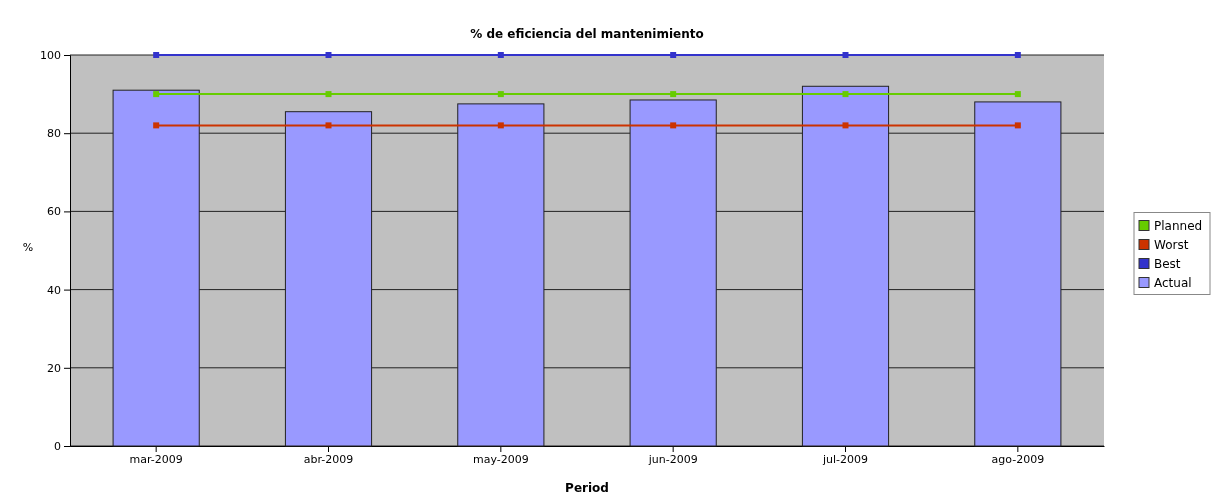 Image resolution: width=1214 pixels, height=504 pixels. What do you see at coordinates (328, 459) in the screenshot?
I see `x-tick-label: abr-2009` at bounding box center [328, 459].